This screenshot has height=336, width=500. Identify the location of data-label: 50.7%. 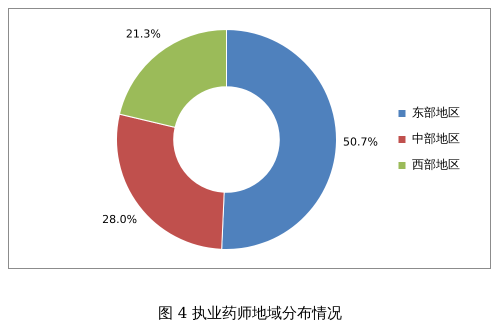
(360, 141).